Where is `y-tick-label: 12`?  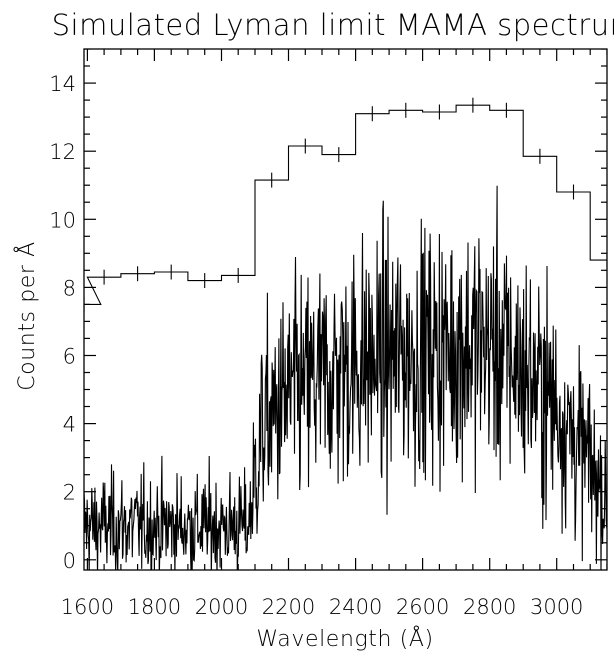
y-tick-label: 12 is located at coordinates (62, 152).